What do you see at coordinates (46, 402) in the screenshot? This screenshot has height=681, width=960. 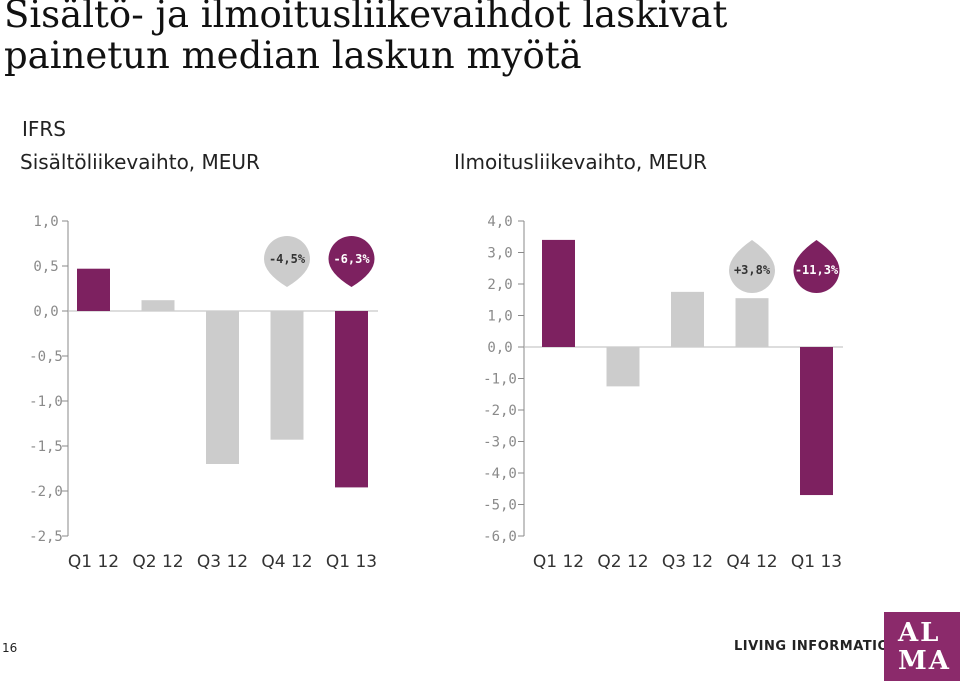 I see `left-y-tick-label: -1,0` at bounding box center [46, 402].